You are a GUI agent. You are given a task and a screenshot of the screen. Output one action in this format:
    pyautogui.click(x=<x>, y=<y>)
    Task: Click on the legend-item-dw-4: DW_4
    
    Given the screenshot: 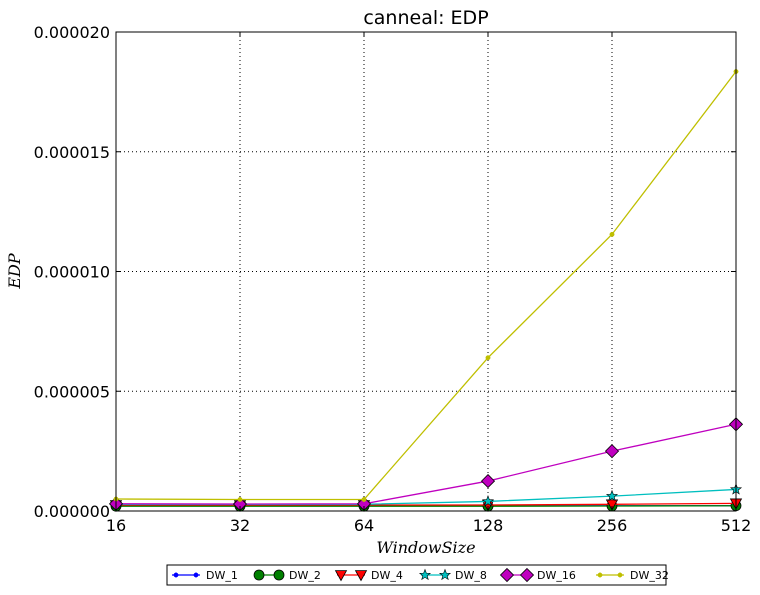 What is the action you would take?
    pyautogui.click(x=368, y=575)
    